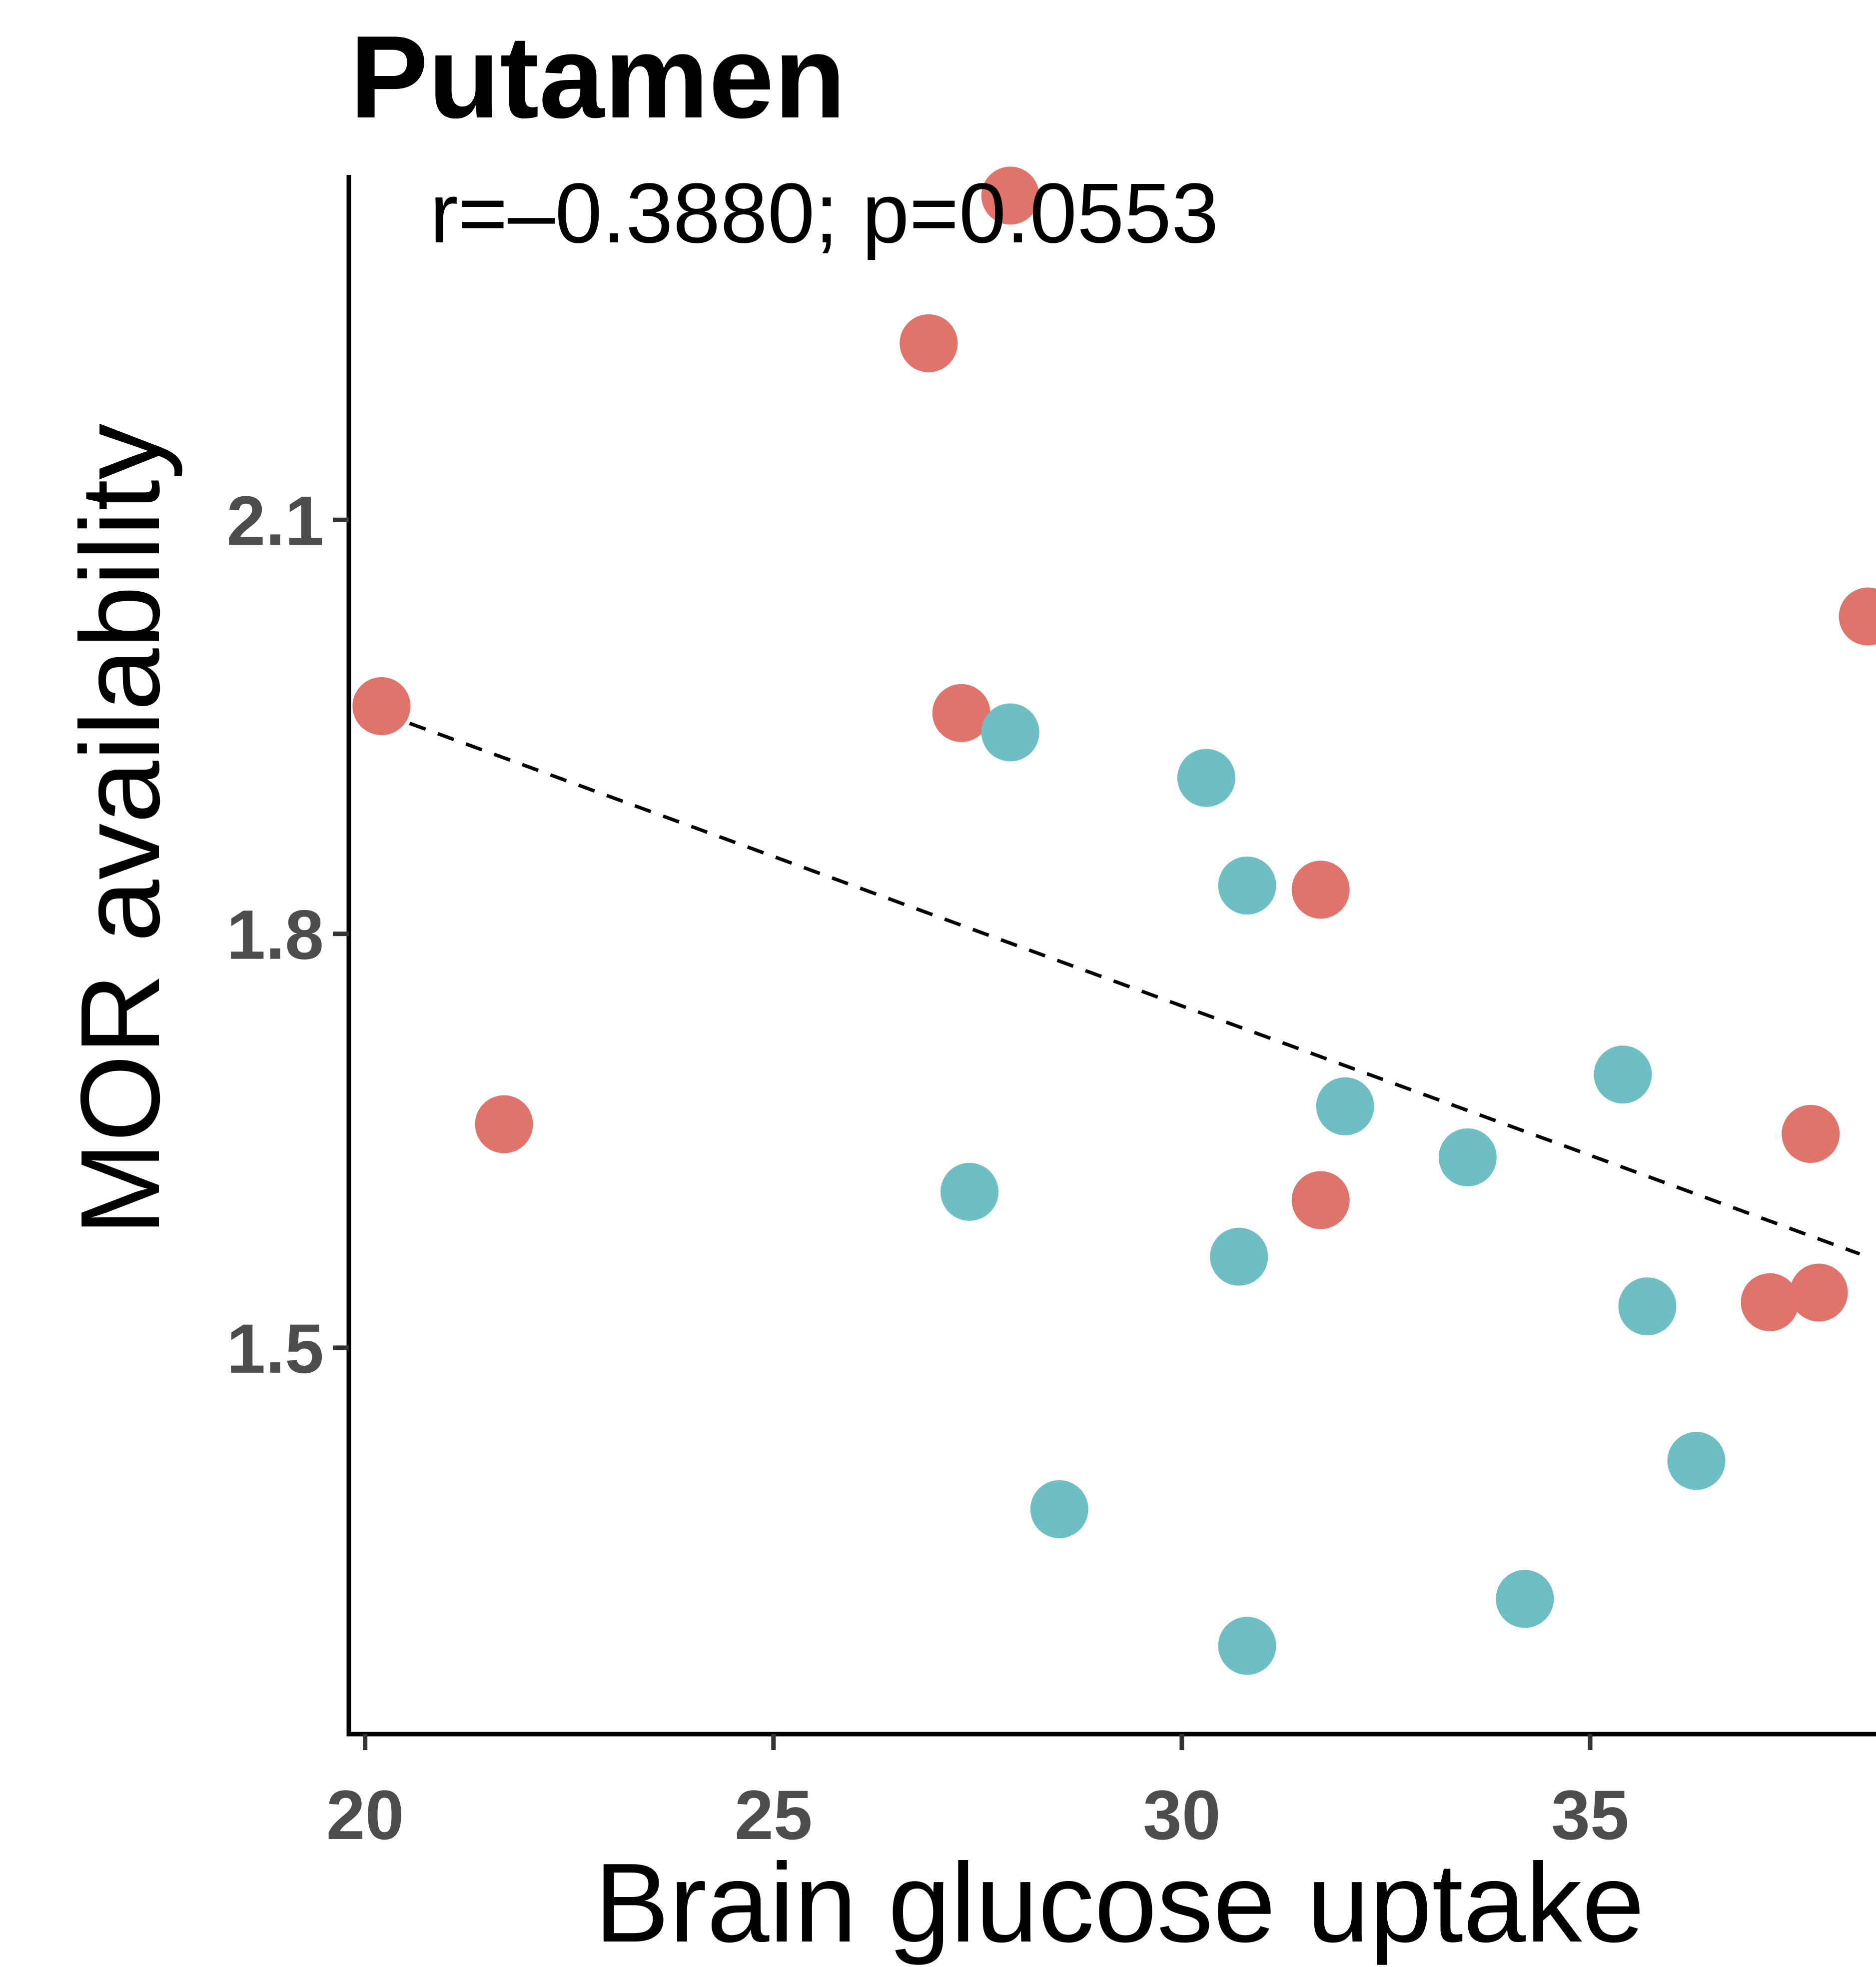  What do you see at coordinates (275, 520) in the screenshot?
I see `y-tick-label: 2.1` at bounding box center [275, 520].